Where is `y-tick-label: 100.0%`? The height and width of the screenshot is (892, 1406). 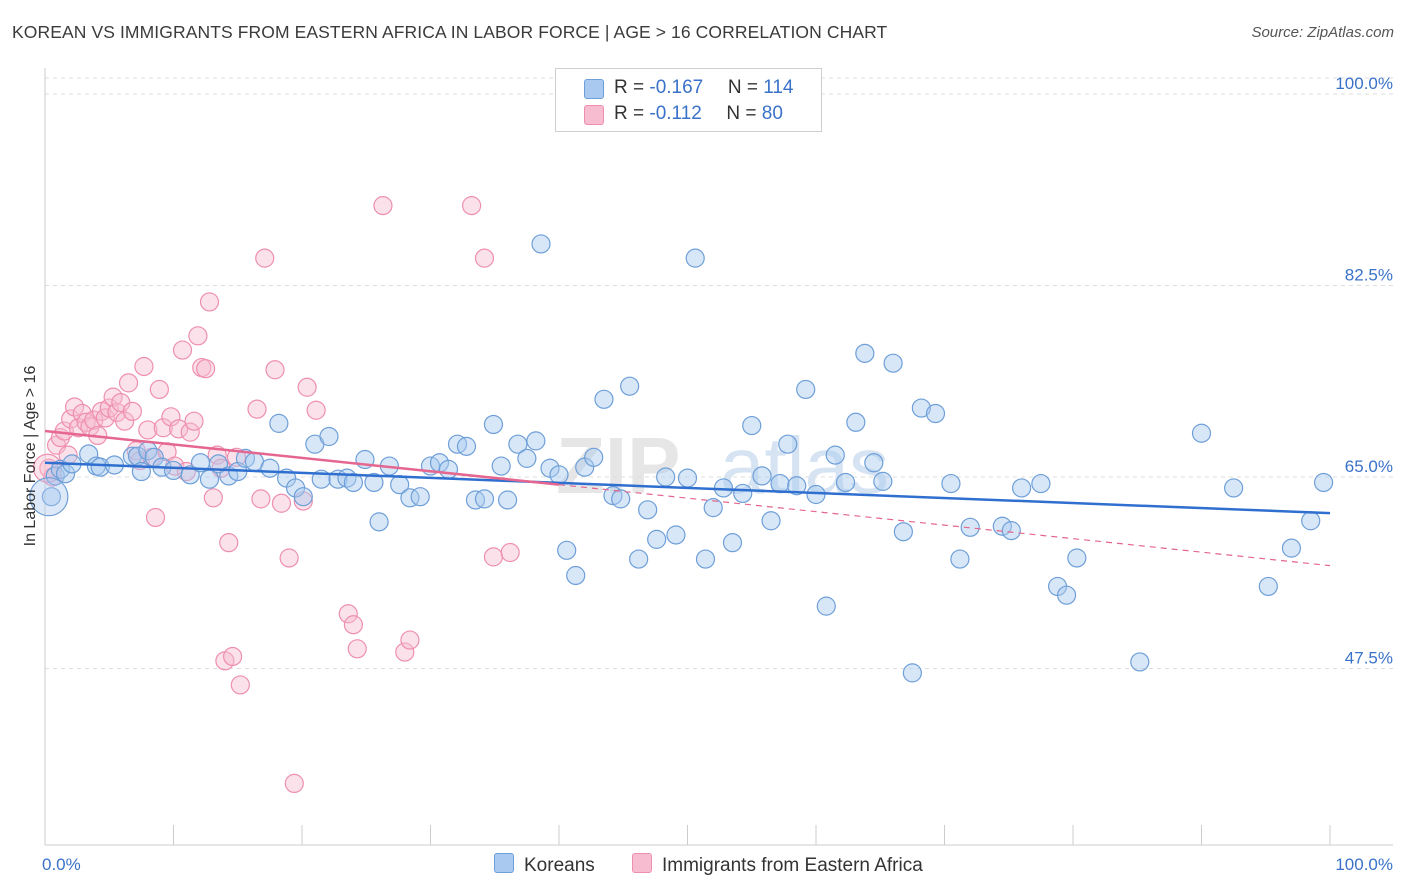
y-tick-label: 100.0% is located at coordinates (1364, 83).